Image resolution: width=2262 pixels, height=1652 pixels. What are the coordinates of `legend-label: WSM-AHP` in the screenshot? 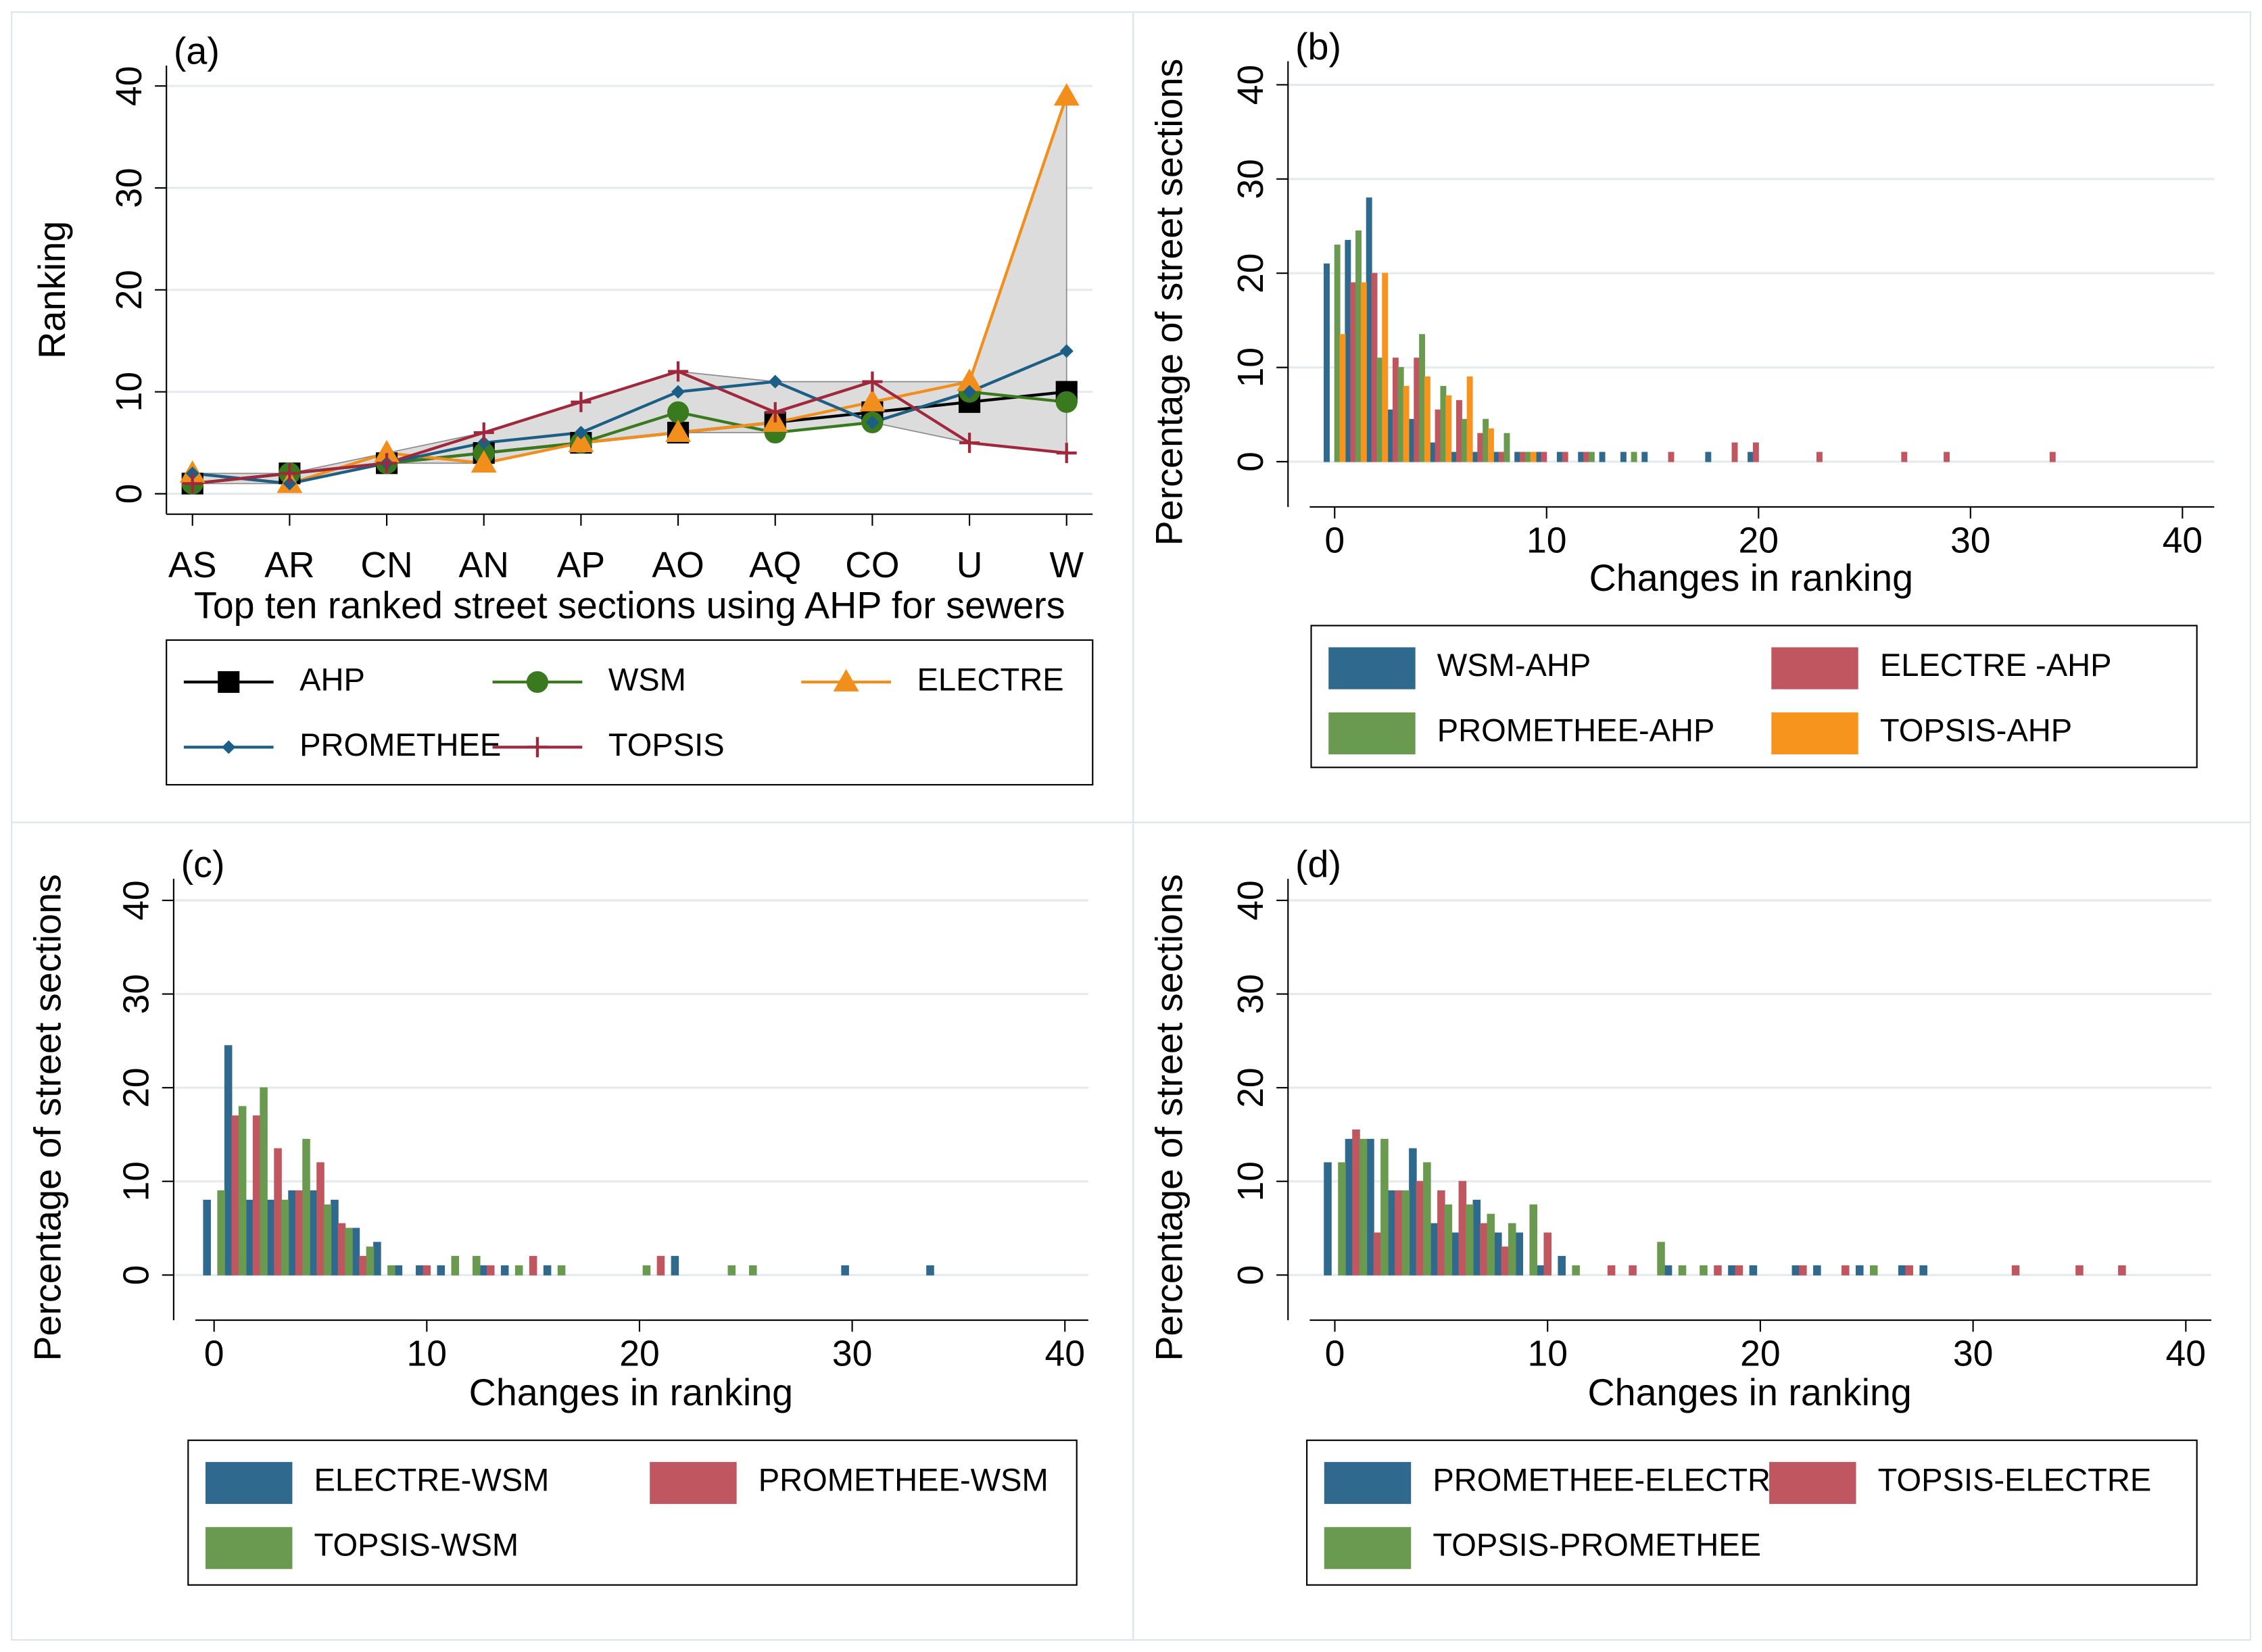 It's located at (1514, 665).